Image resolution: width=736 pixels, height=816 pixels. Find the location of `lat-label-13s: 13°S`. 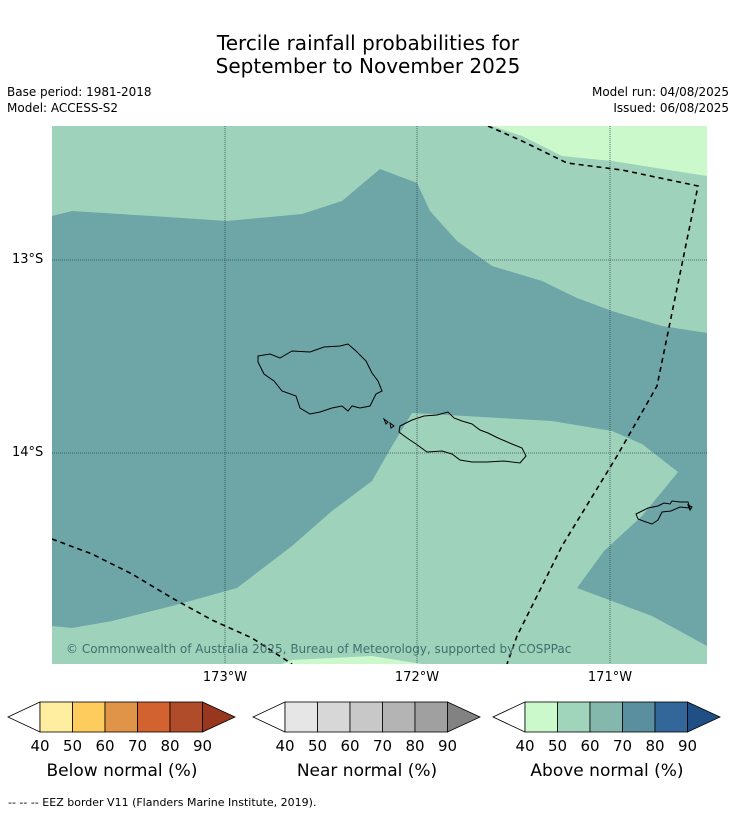

lat-label-13s: 13°S is located at coordinates (28, 259).